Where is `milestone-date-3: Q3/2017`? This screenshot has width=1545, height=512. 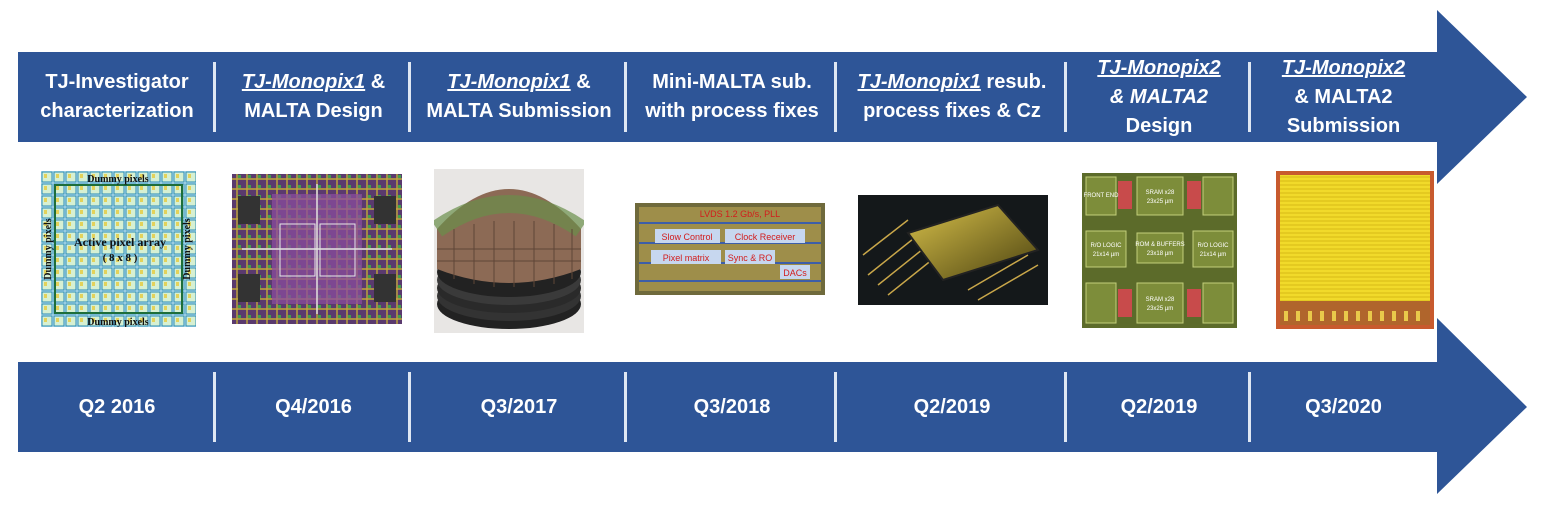 milestone-date-3: Q3/2017 is located at coordinates (519, 407).